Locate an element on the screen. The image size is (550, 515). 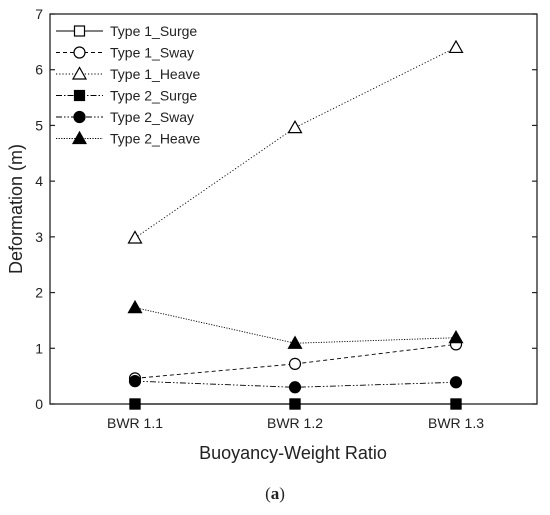
y-tick-label: 6 is located at coordinates (39, 70).